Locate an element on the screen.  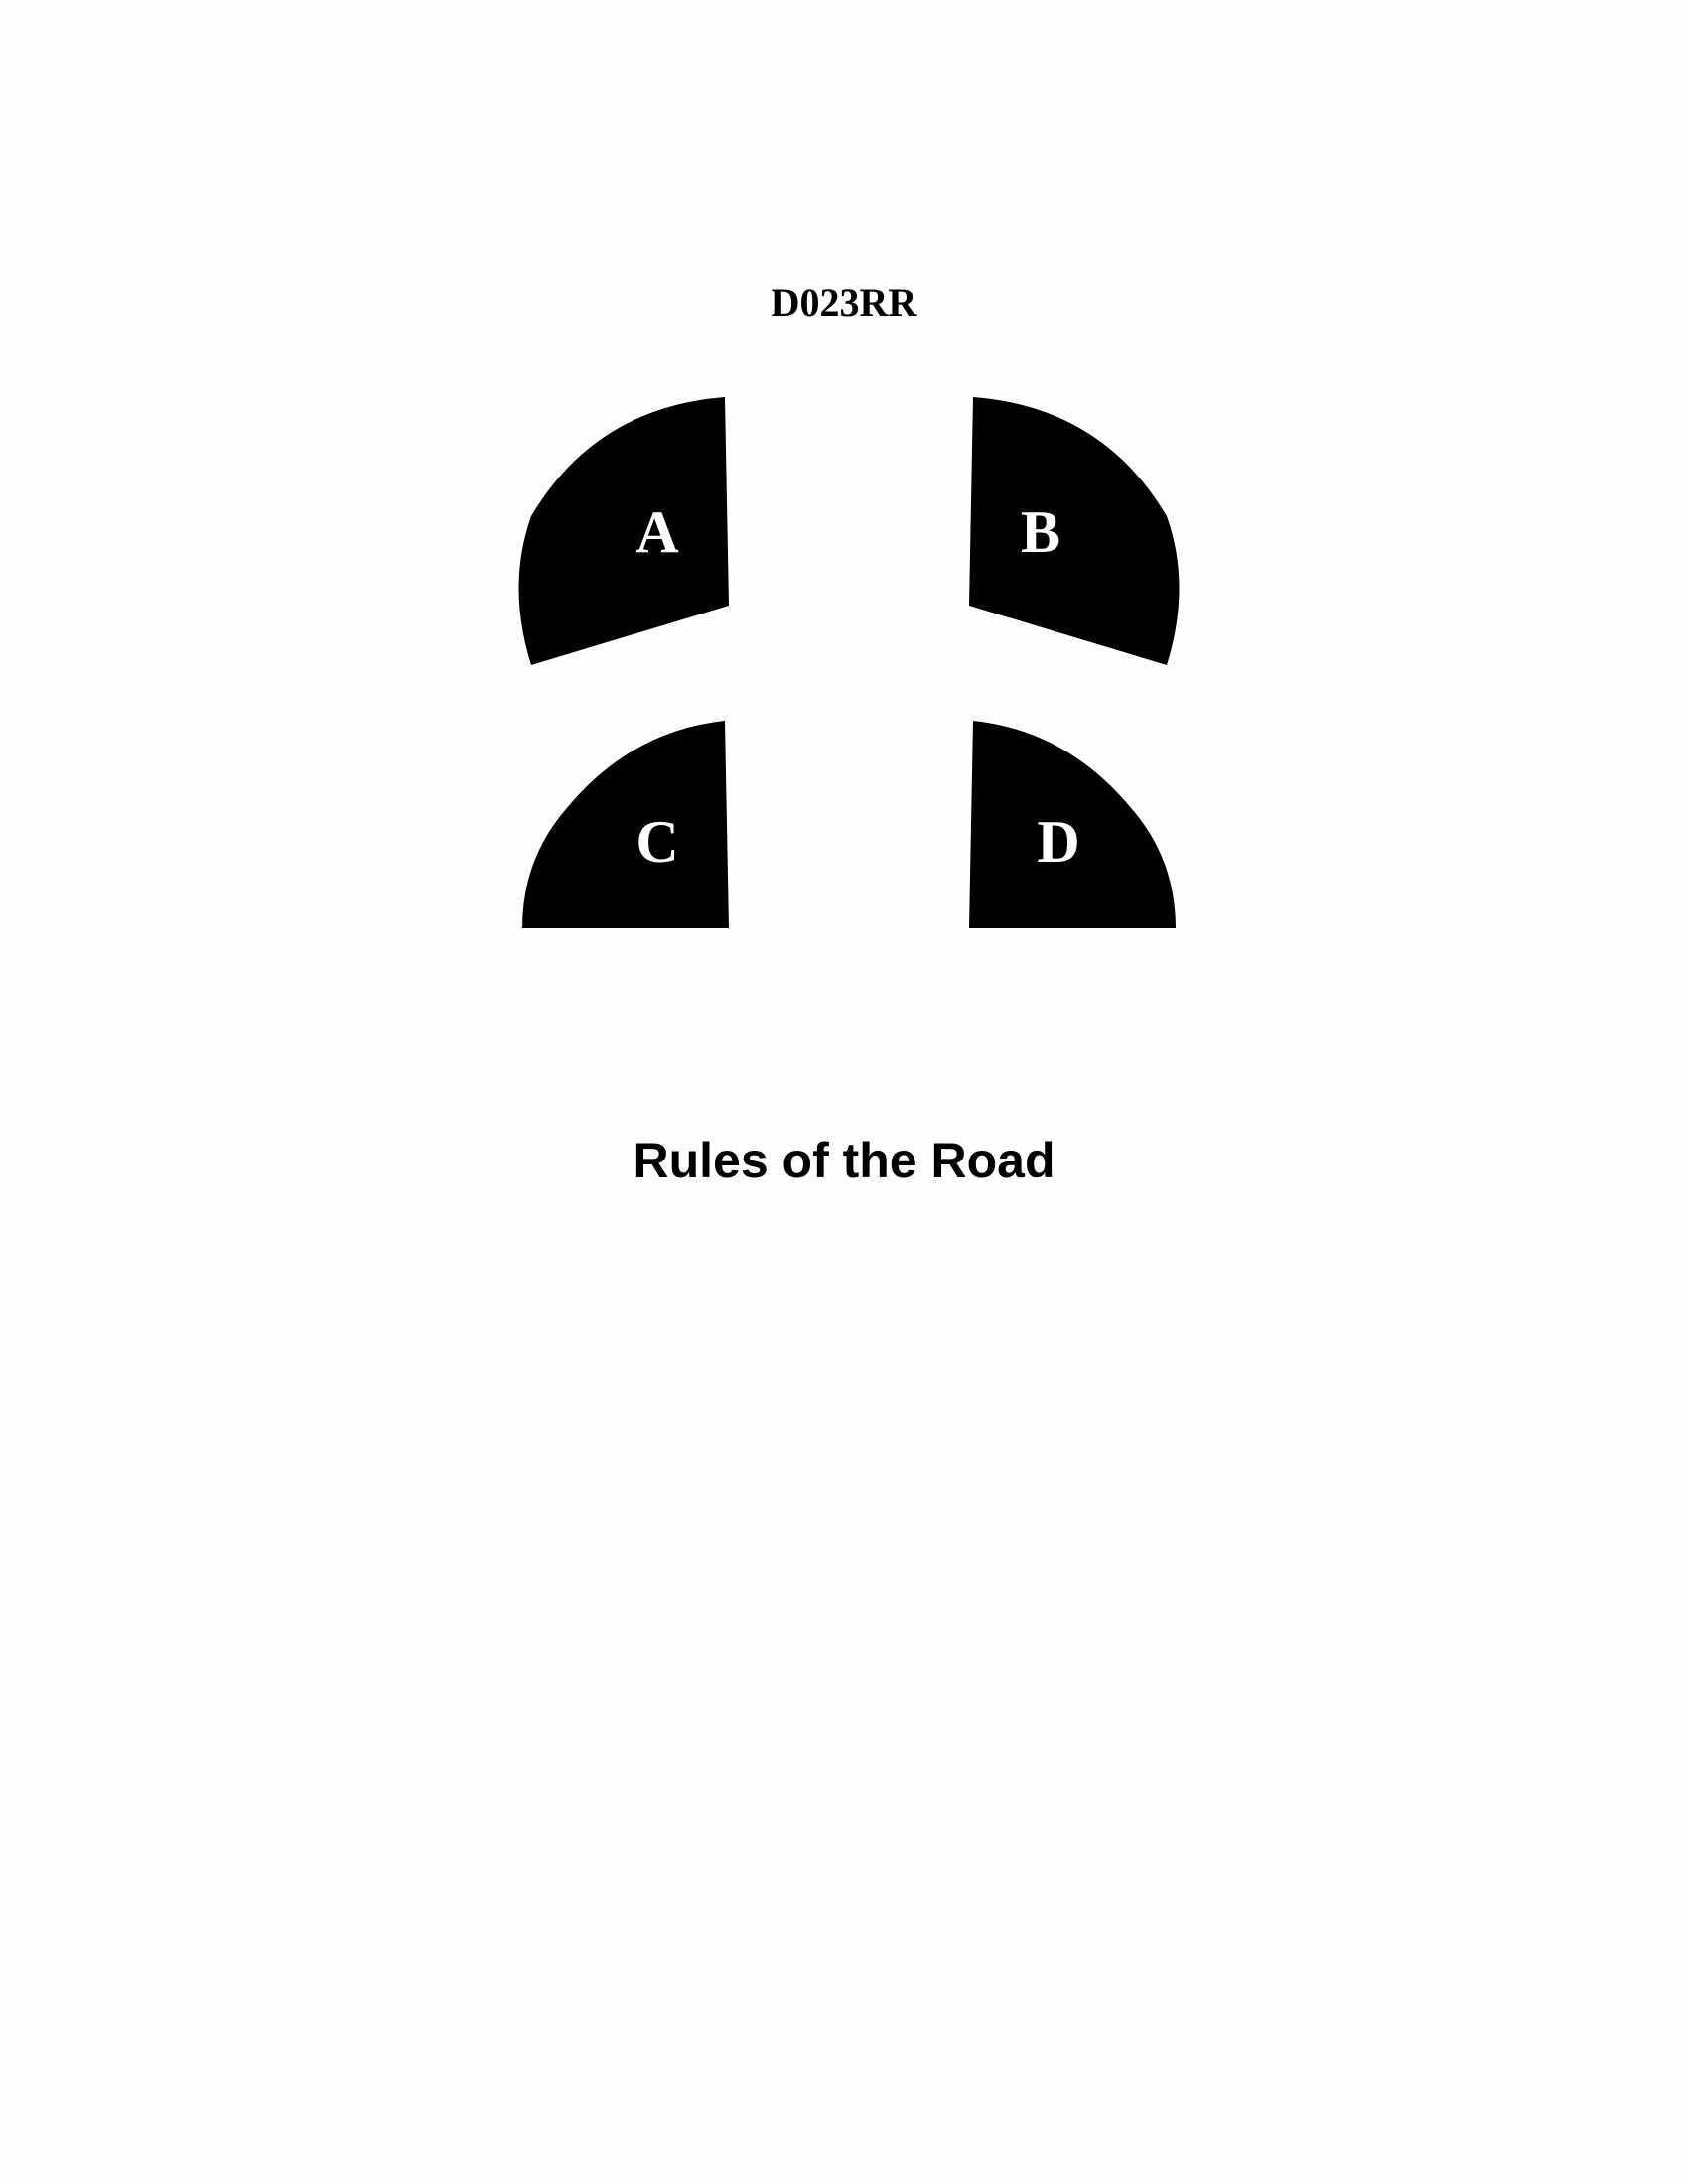
sector-a-label: A is located at coordinates (656, 532).